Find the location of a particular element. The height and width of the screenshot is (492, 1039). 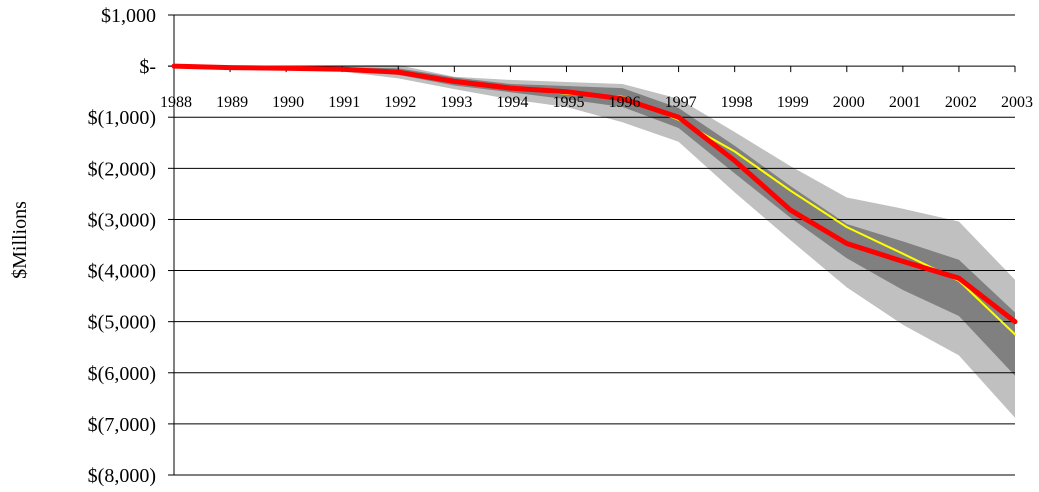

y-tick-label: $(1,000) is located at coordinates (122, 118).